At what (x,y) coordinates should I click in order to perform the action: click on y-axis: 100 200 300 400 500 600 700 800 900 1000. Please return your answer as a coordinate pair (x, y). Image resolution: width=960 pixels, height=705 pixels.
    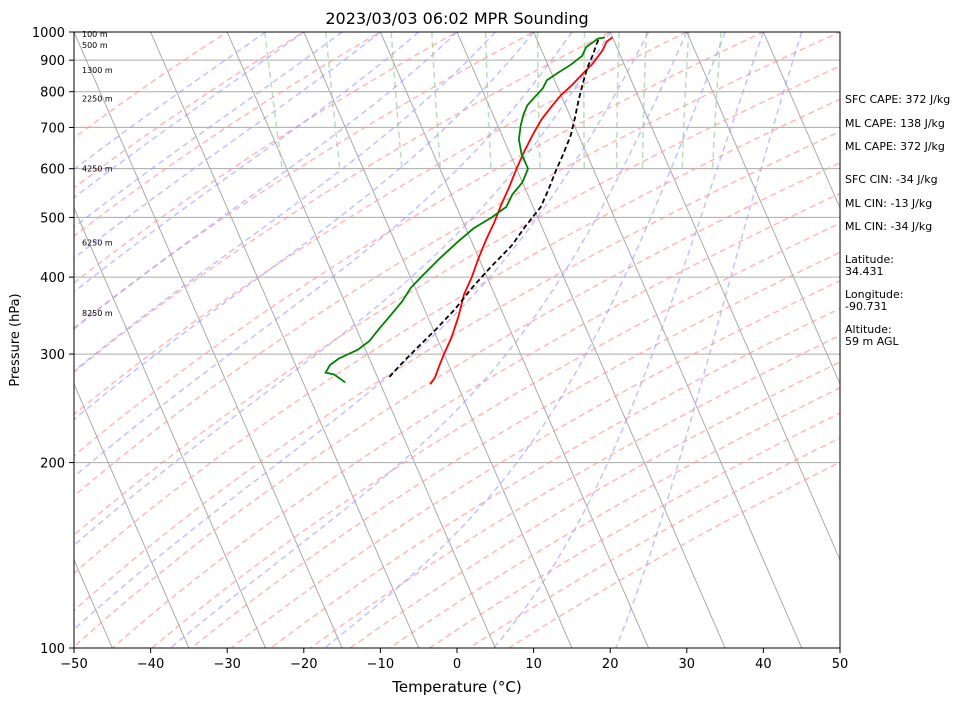
    Looking at the image, I should click on (53, 341).